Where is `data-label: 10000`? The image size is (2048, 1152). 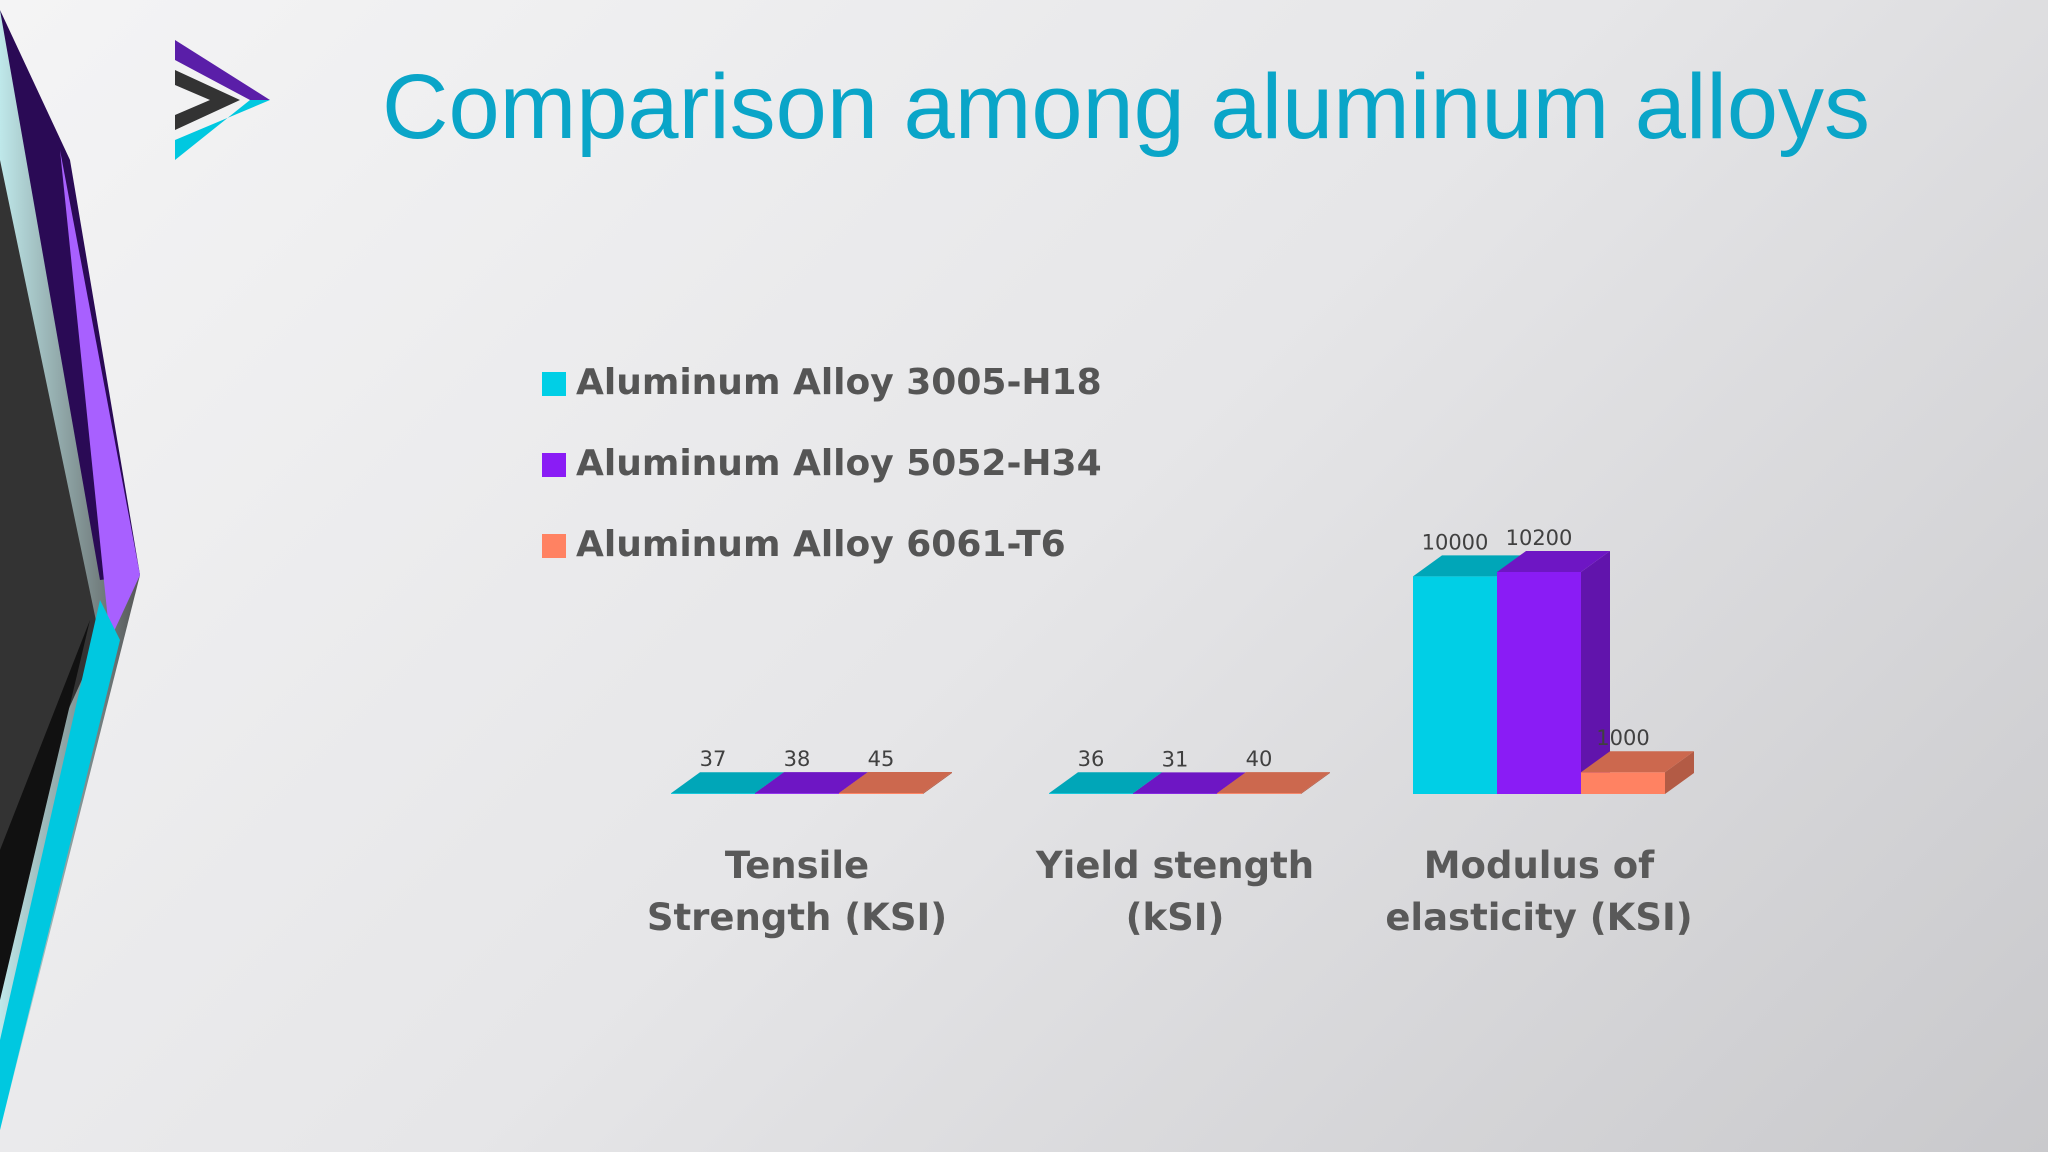
data-label: 10000 is located at coordinates (1455, 542).